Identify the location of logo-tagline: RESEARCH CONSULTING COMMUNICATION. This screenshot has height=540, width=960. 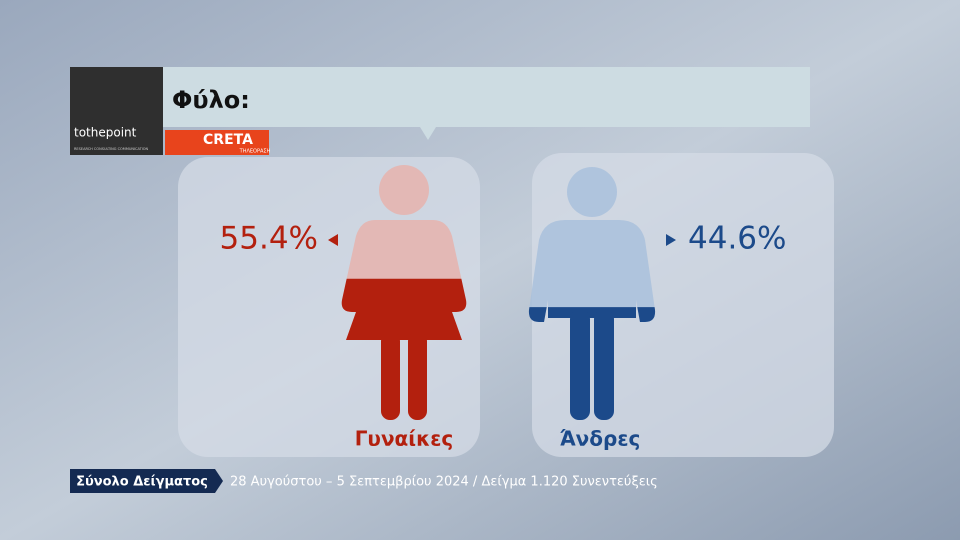
(111, 149).